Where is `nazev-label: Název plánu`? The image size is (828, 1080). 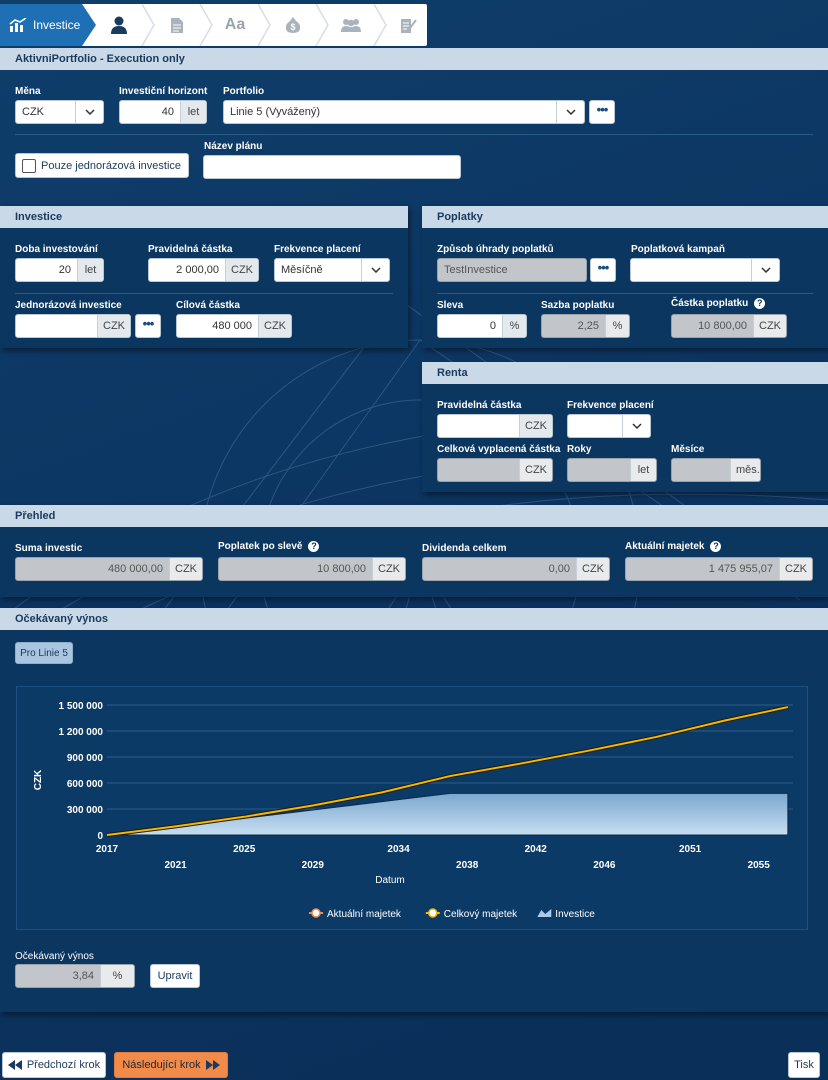 nazev-label: Název plánu is located at coordinates (233, 146).